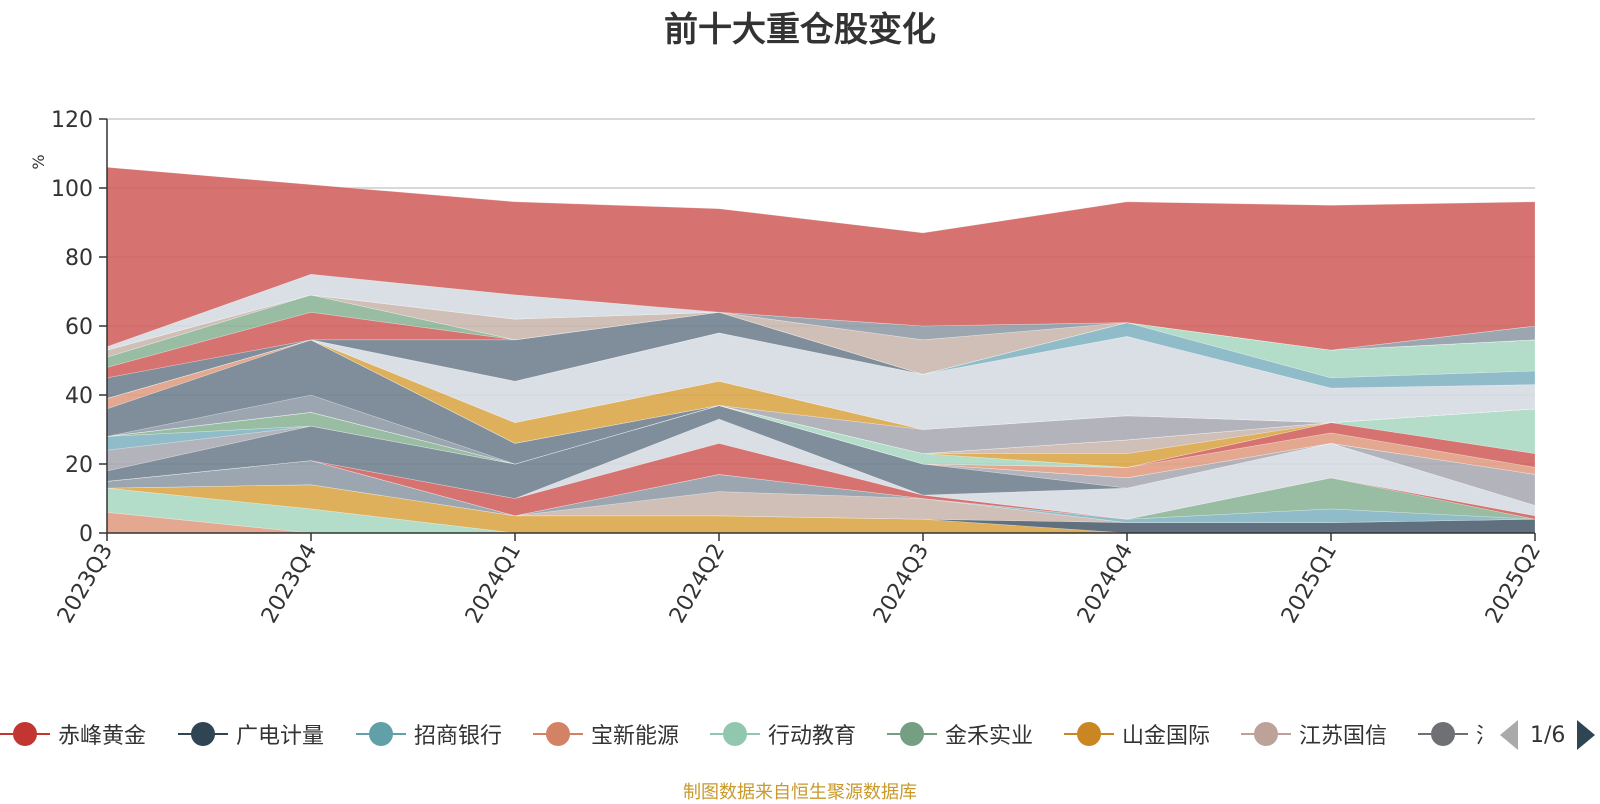  Describe the element at coordinates (86, 534) in the screenshot. I see `y-tick-label: 0` at that location.